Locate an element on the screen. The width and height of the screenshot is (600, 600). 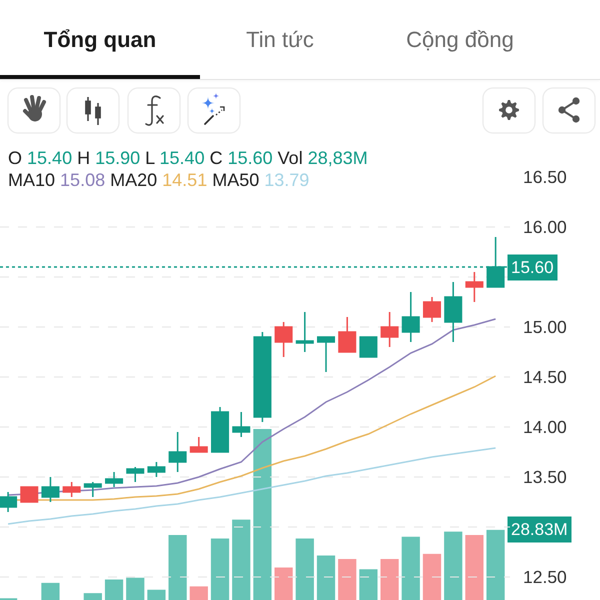
text: L is located at coordinates (150, 158).